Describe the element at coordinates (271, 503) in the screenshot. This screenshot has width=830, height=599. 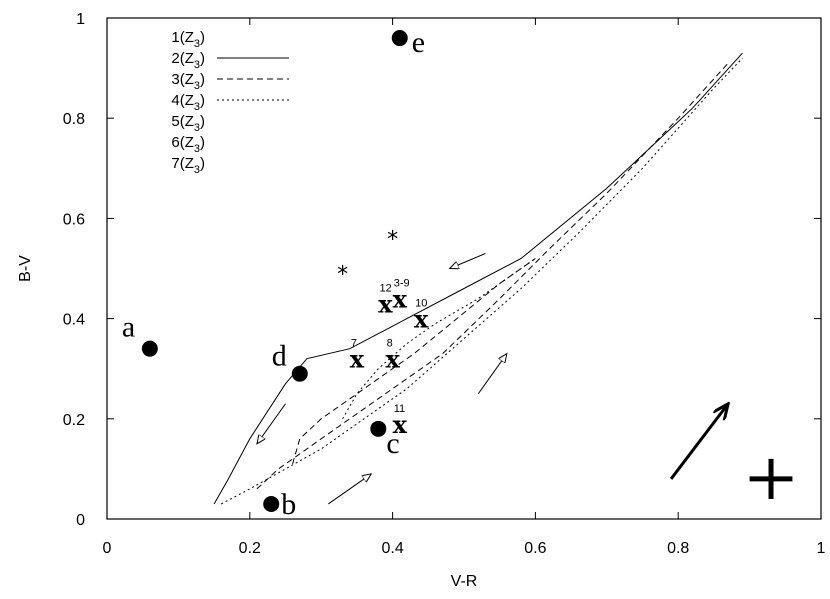
I see `point-b` at that location.